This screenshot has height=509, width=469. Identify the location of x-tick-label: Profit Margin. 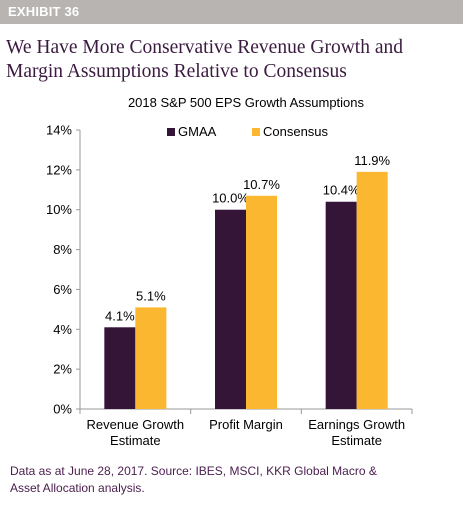
(246, 424).